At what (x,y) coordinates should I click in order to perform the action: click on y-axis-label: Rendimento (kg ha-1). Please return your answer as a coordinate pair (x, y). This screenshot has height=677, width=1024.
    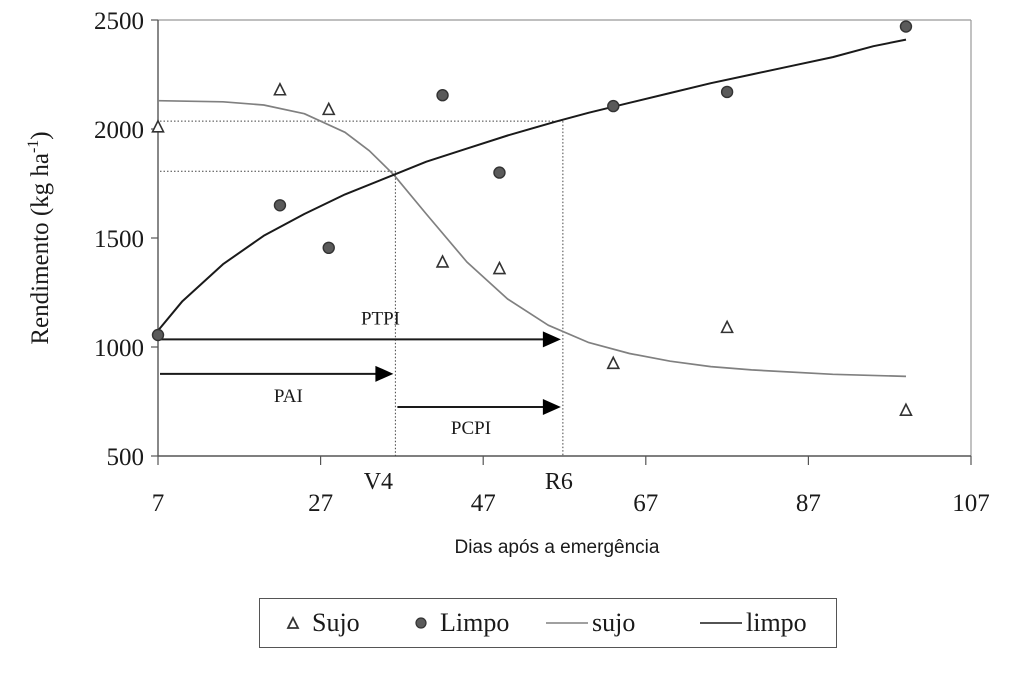
    Looking at the image, I should click on (39, 237).